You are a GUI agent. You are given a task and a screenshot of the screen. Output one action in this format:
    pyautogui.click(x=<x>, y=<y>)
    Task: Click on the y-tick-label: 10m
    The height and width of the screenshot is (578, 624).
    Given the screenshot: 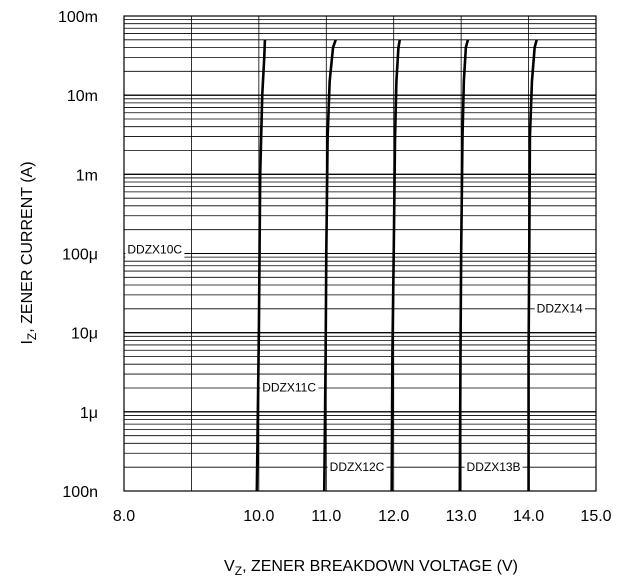 What is the action you would take?
    pyautogui.click(x=82, y=96)
    